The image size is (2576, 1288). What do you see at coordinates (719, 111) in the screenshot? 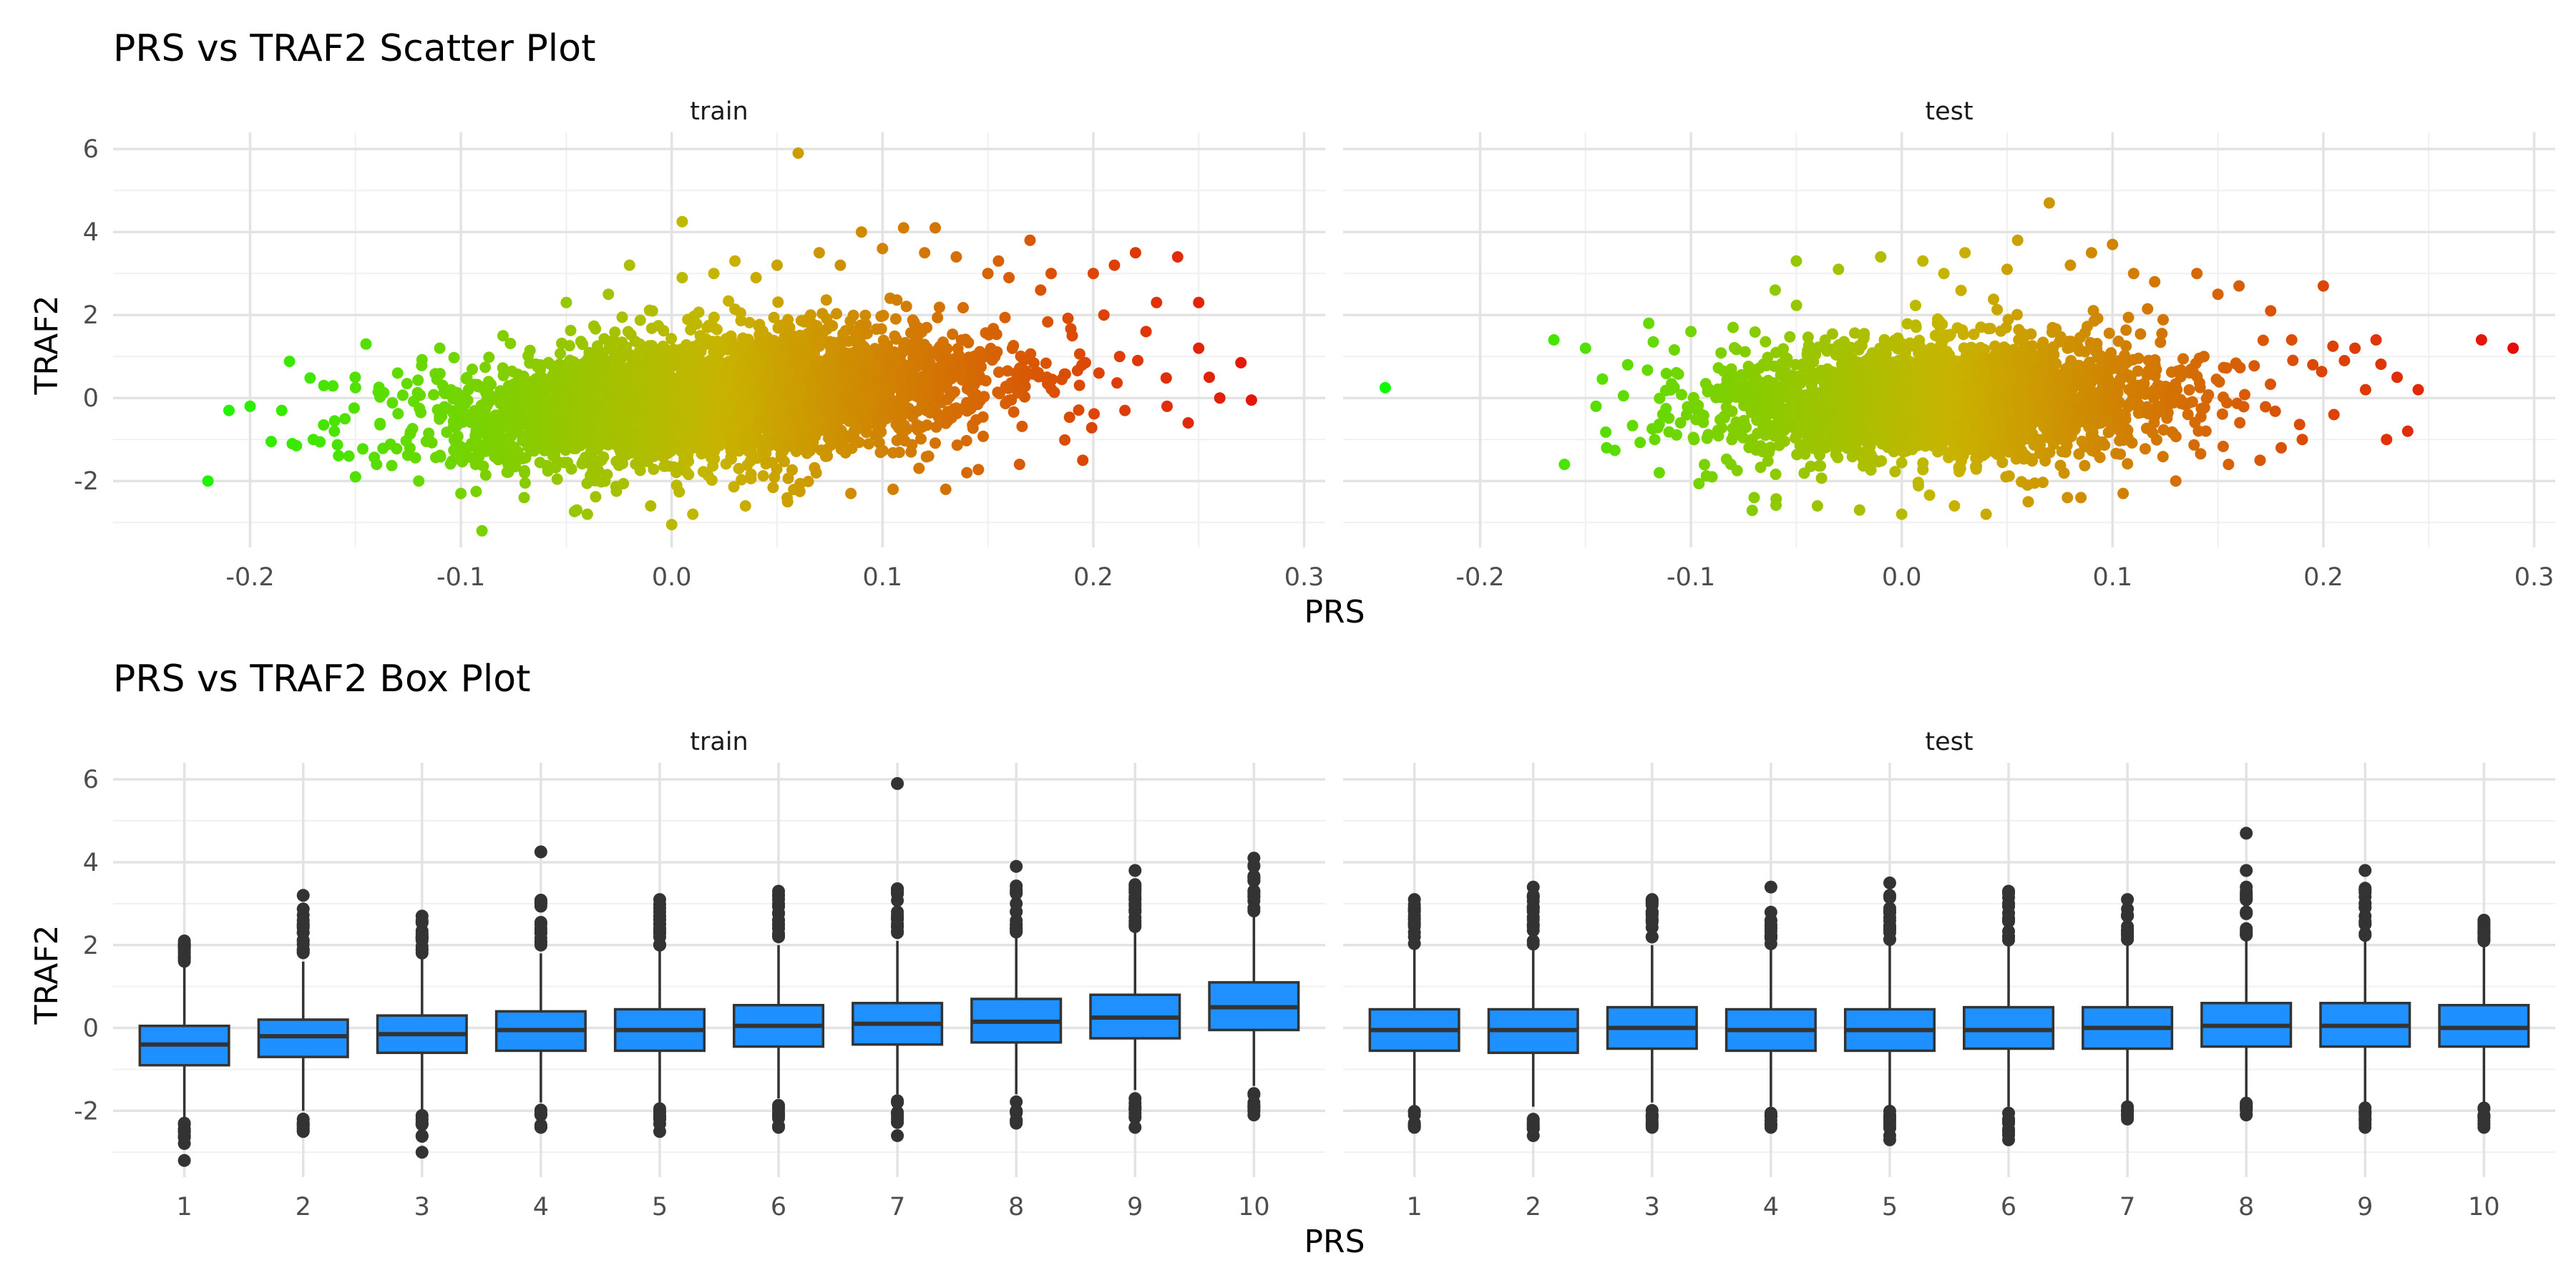
I see `scatter-facet-train: train` at bounding box center [719, 111].